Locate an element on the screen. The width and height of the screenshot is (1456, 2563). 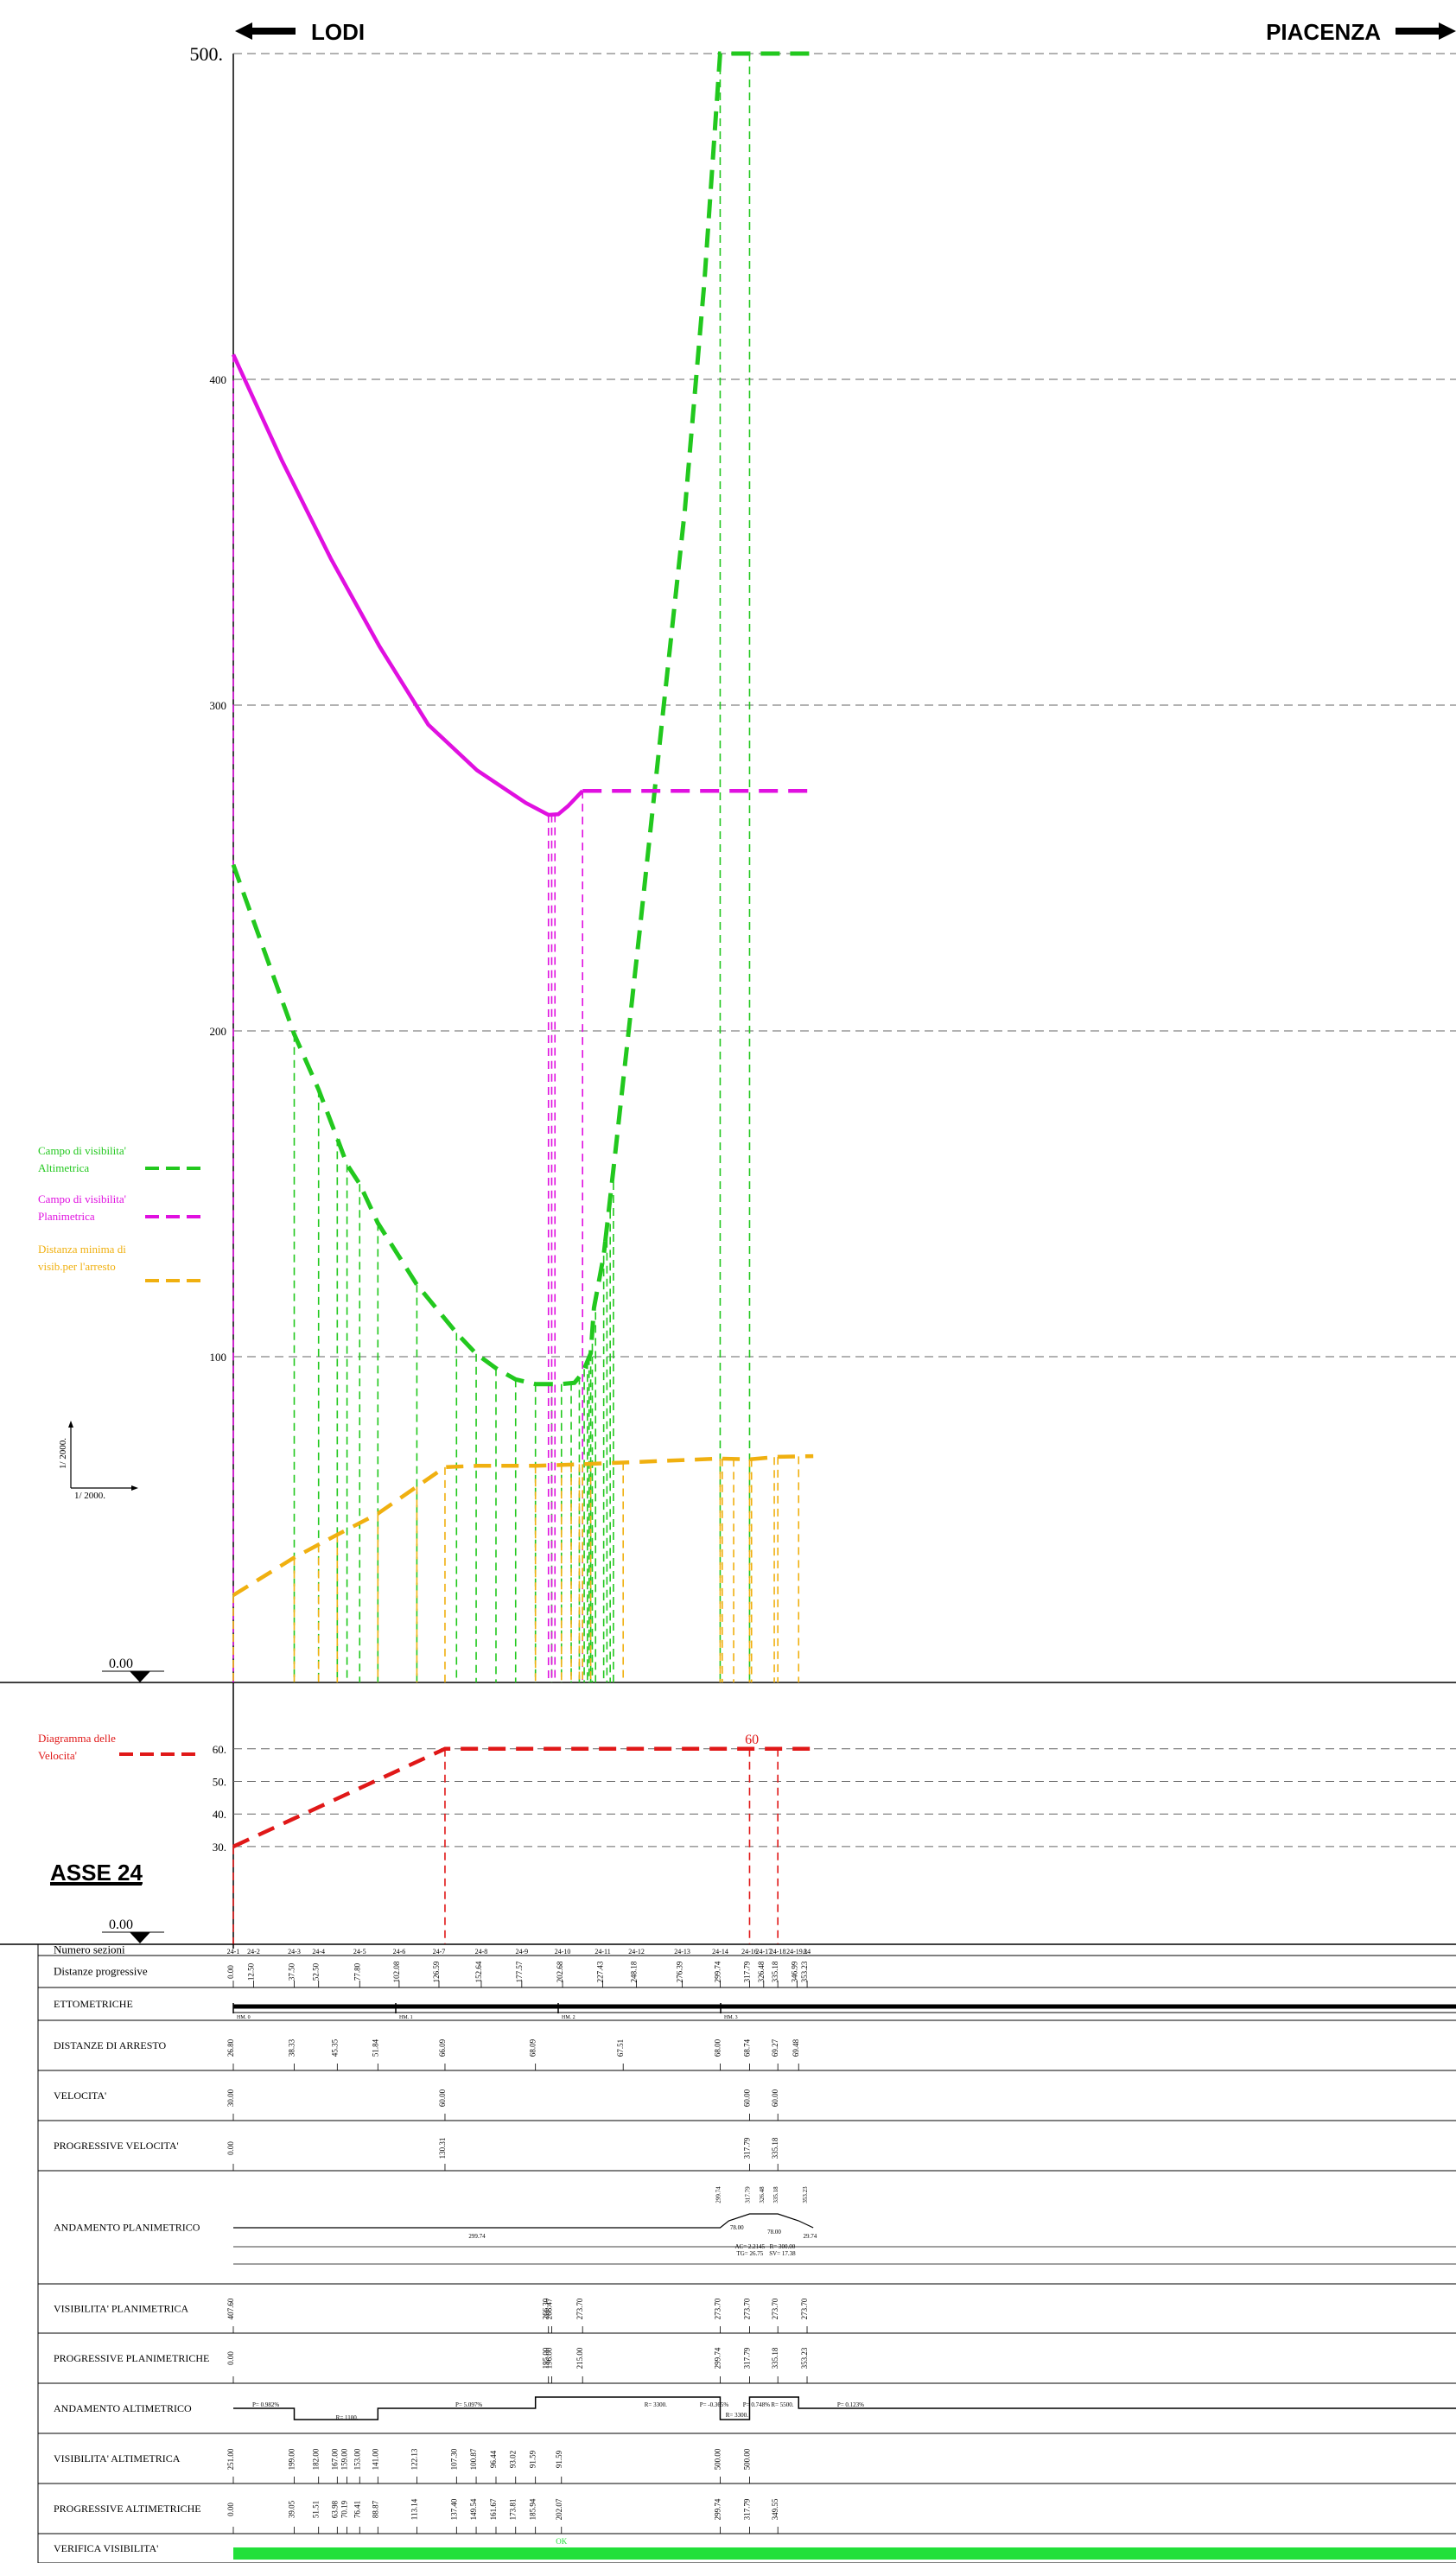
altimetric-curve is located at coordinates (419, 1125).